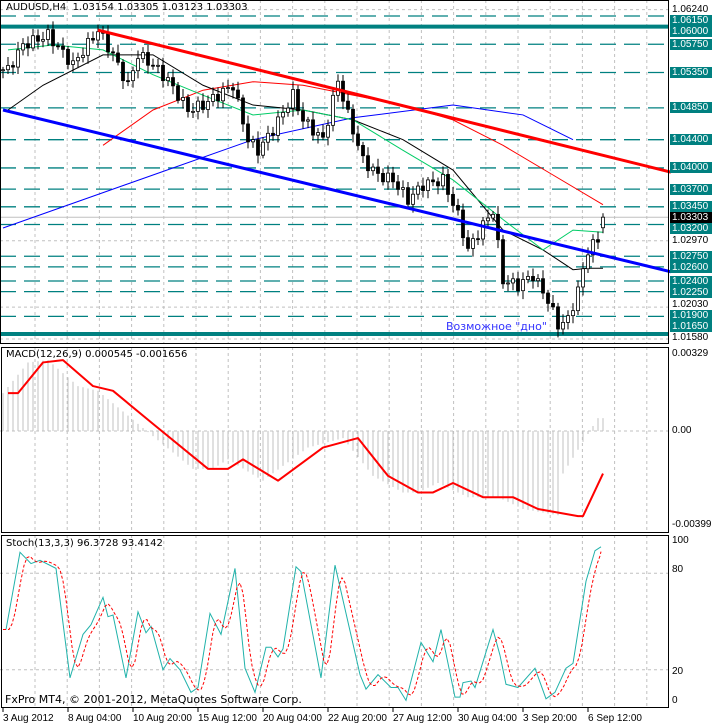  I want to click on level-price-tag: 1.03200, so click(691, 228).